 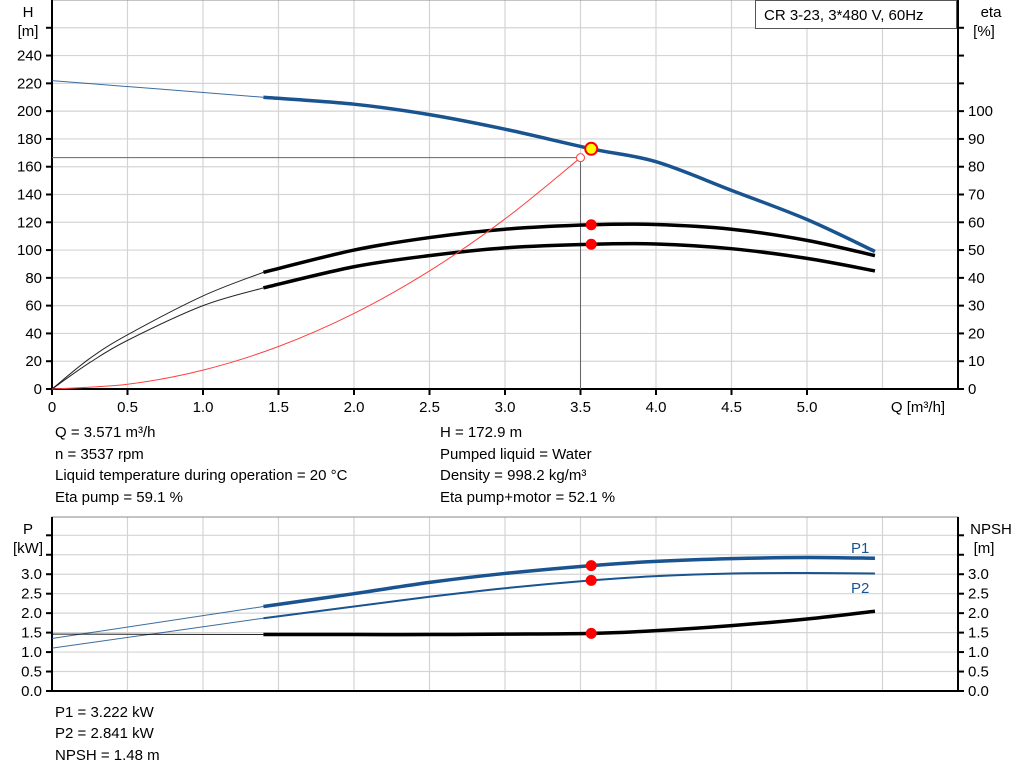 I want to click on top-y-tick-label: 160, so click(x=29, y=167).